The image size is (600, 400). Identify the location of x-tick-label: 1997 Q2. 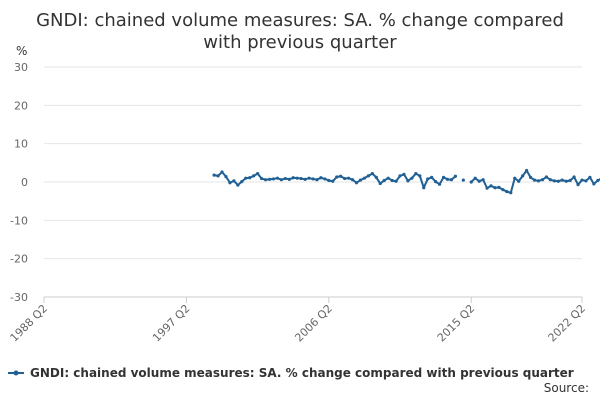
(171, 323).